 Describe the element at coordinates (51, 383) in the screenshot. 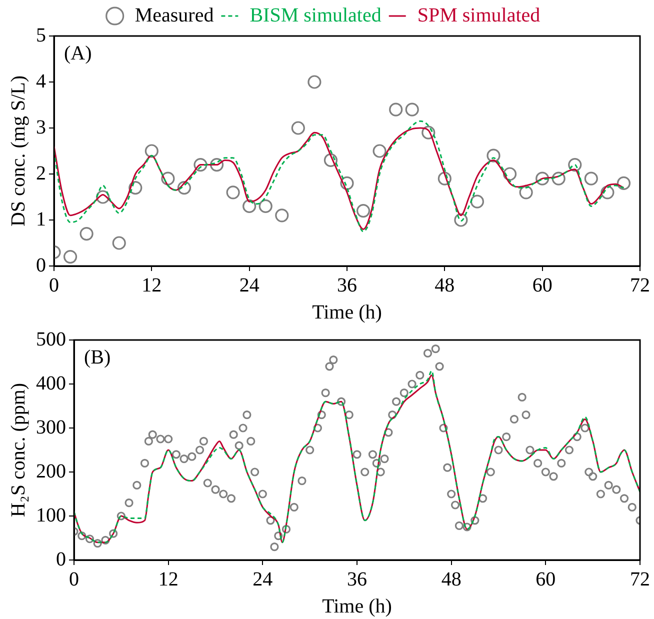

I see `y-tick-label: 400` at that location.